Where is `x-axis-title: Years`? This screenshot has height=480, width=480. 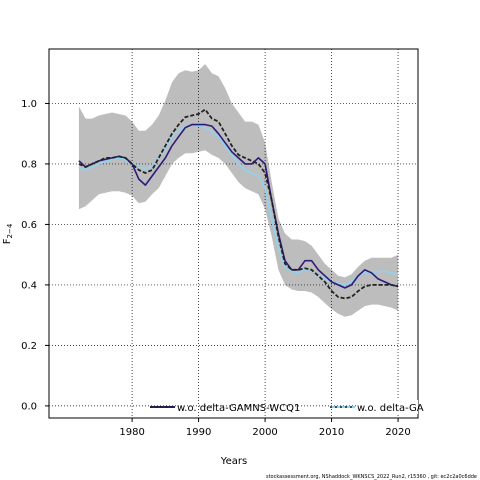
x-axis-title: Years is located at coordinates (233, 461).